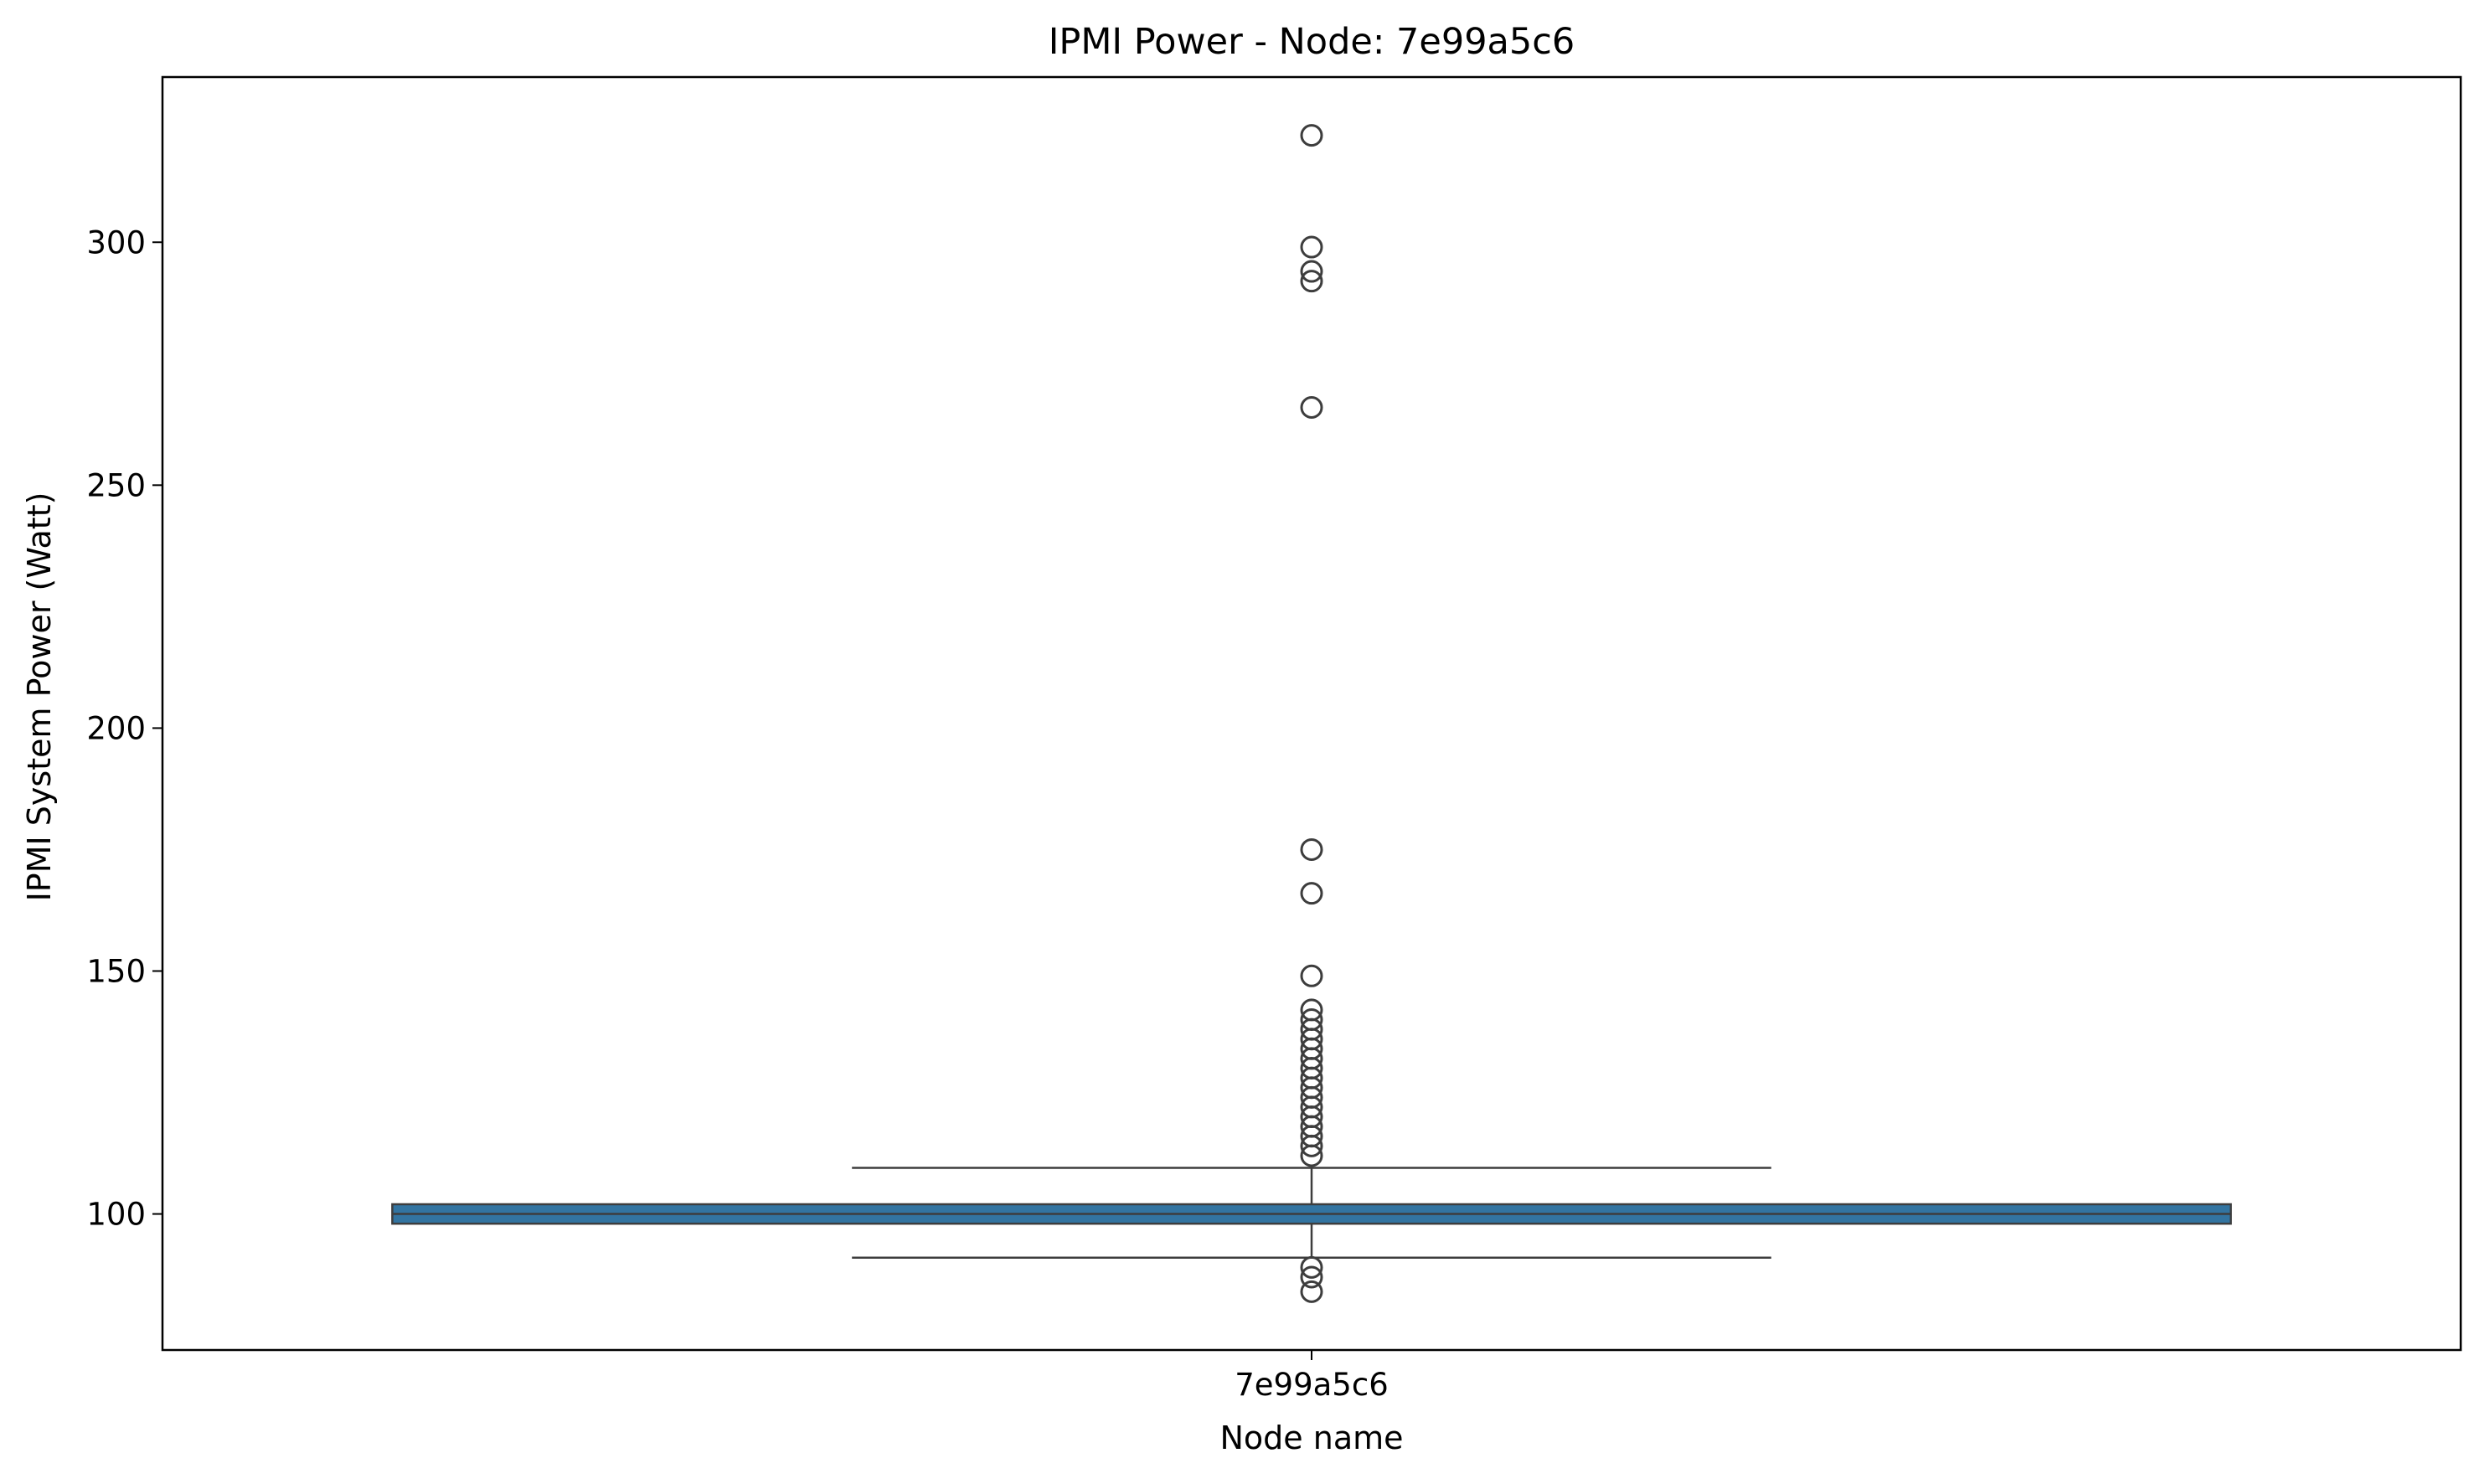 The image size is (2485, 1484). What do you see at coordinates (116, 1215) in the screenshot?
I see `y-tick-label: 100` at bounding box center [116, 1215].